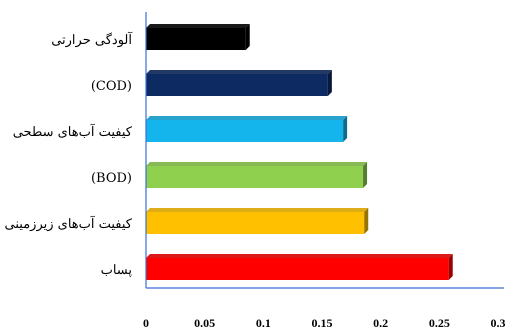 The height and width of the screenshot is (331, 513). I want to click on category-label-4: کیفیت آب‌های زیرزمینی, so click(69, 223).